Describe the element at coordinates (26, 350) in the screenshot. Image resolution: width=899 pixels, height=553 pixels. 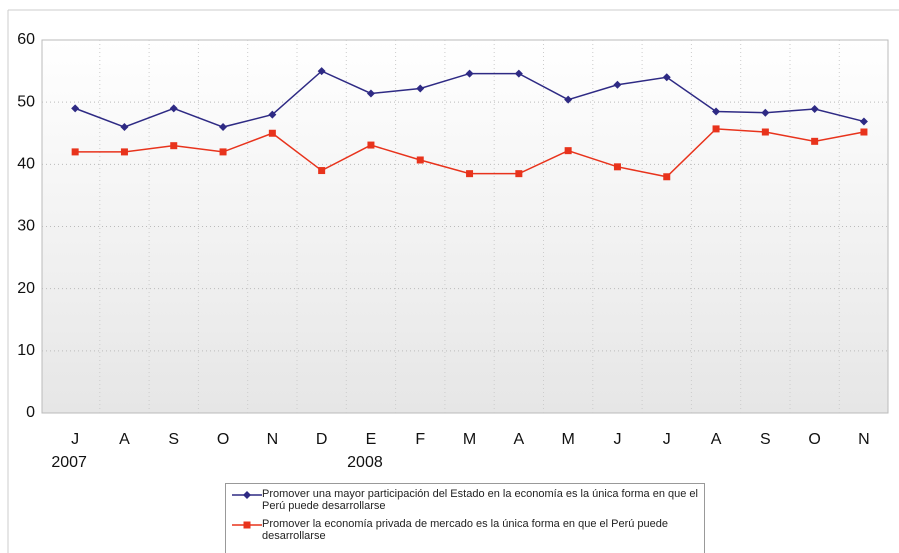
I see `y-tick-label: 10` at that location.